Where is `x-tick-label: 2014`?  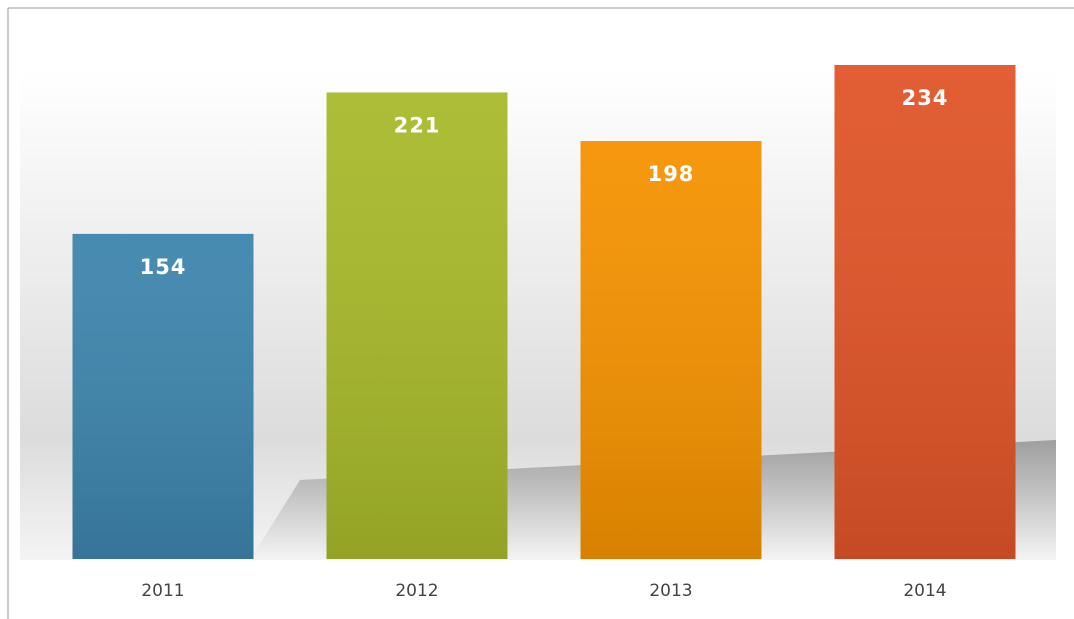 x-tick-label: 2014 is located at coordinates (924, 591).